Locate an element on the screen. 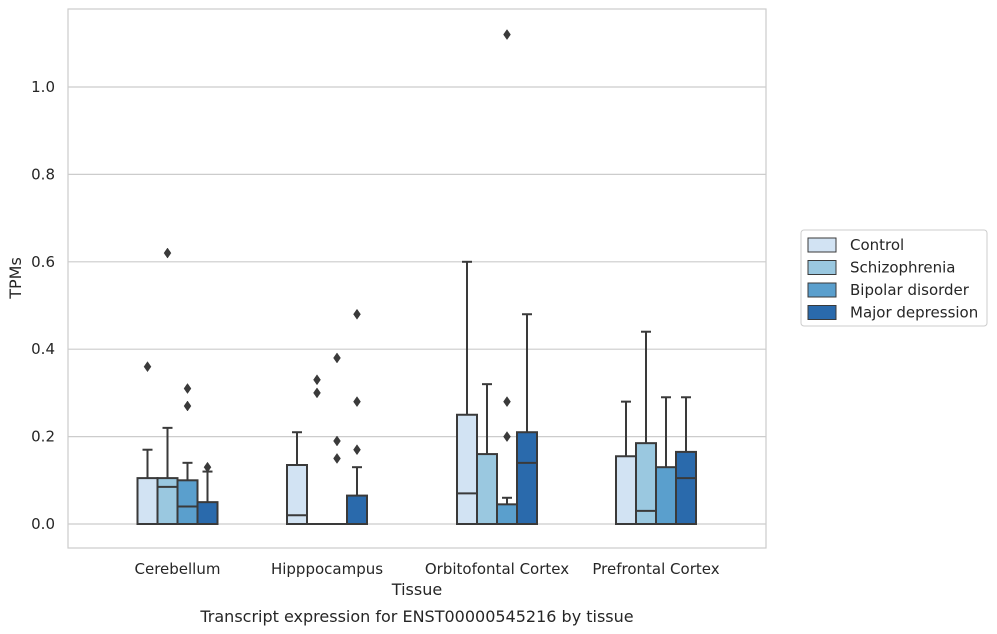 The image size is (997, 634). legend-label: Bipolar disorder is located at coordinates (910, 290).